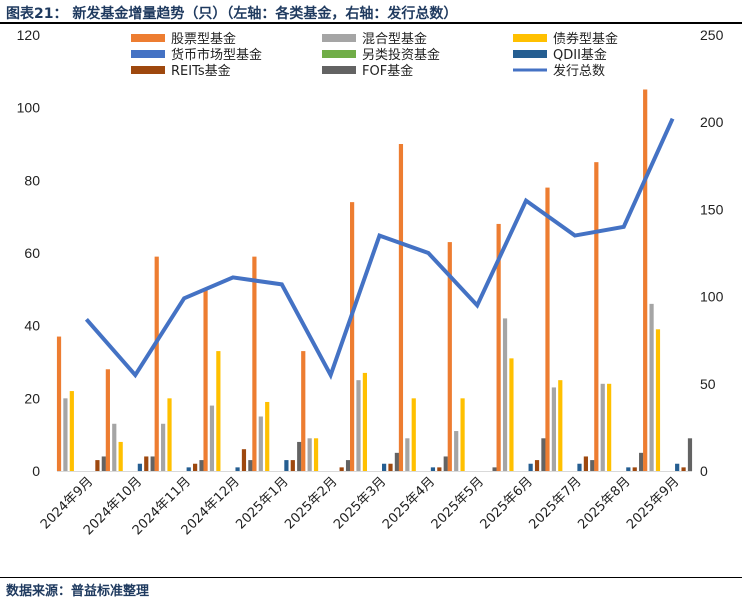  What do you see at coordinates (394, 39) in the screenshot?
I see `legend-label: 混合型基金` at bounding box center [394, 39].